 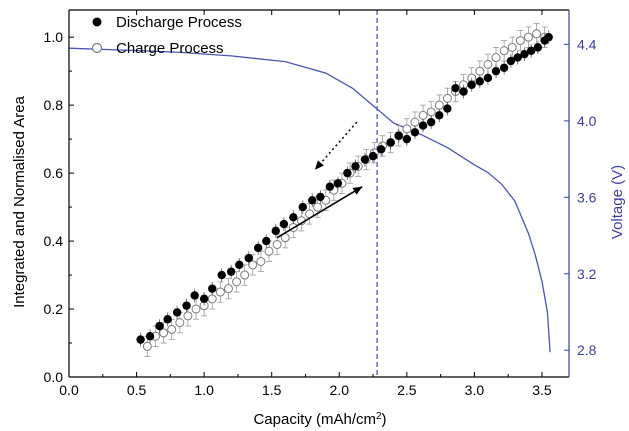 What do you see at coordinates (97, 48) in the screenshot?
I see `legend-marker-charge` at bounding box center [97, 48].